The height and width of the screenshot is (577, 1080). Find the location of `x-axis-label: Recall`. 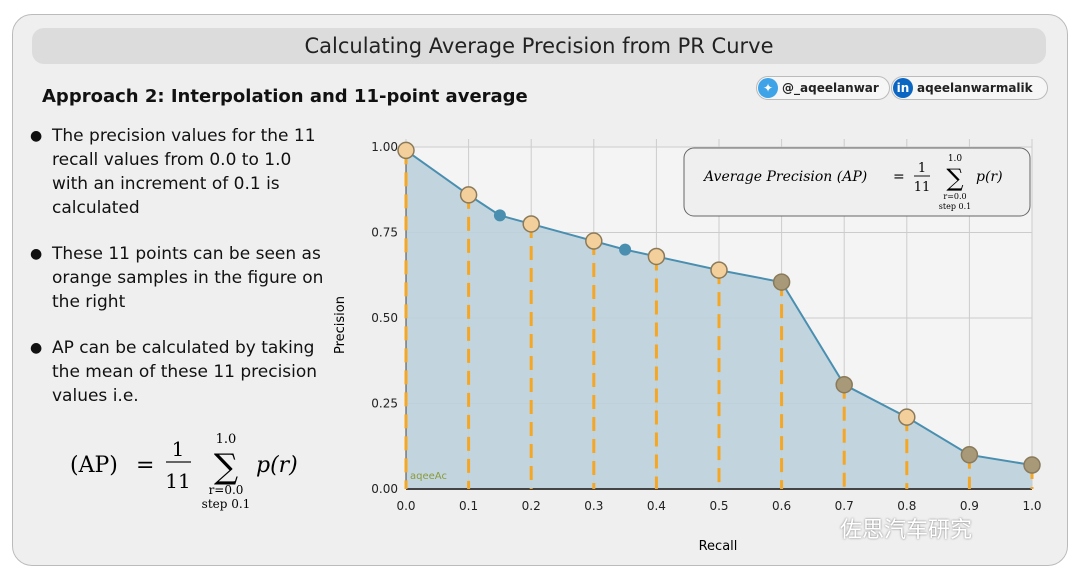

x-axis-label: Recall is located at coordinates (718, 546).